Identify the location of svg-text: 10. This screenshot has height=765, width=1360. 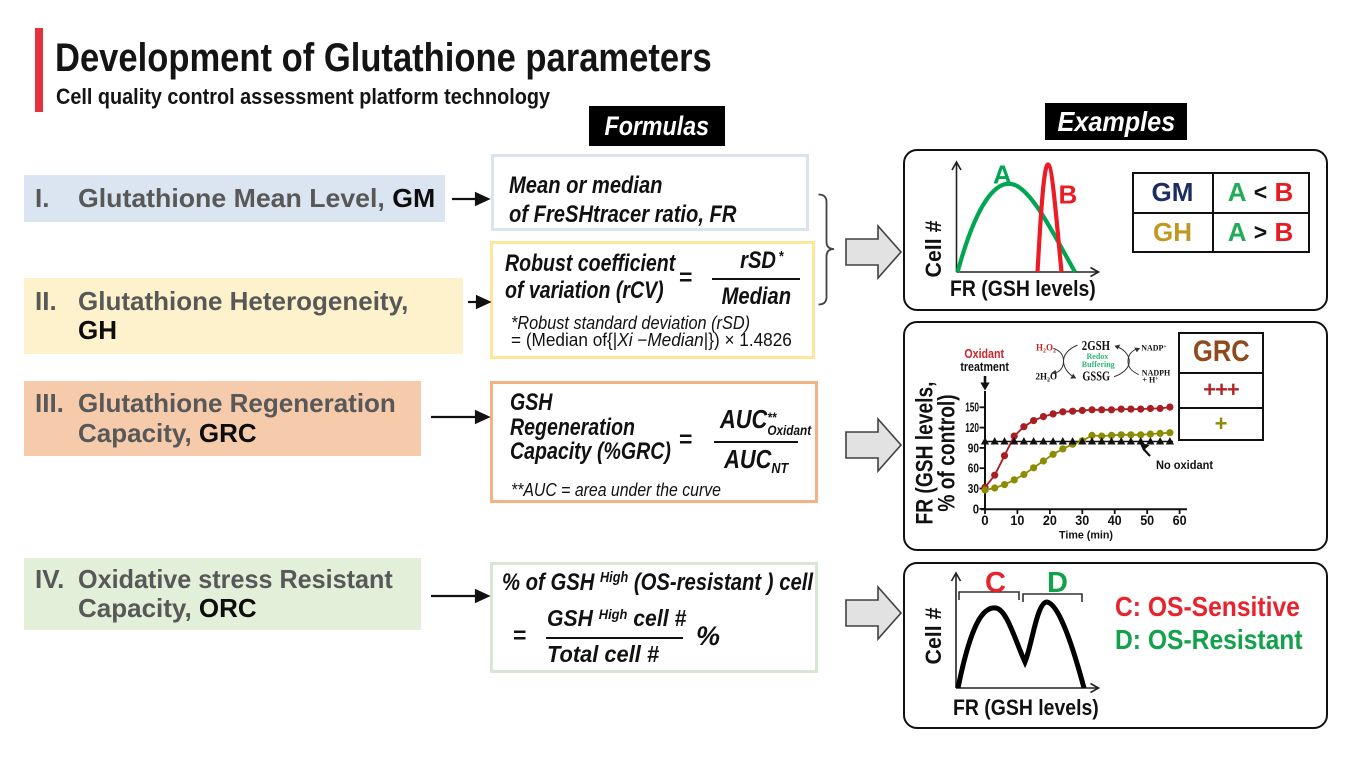
(1017, 519).